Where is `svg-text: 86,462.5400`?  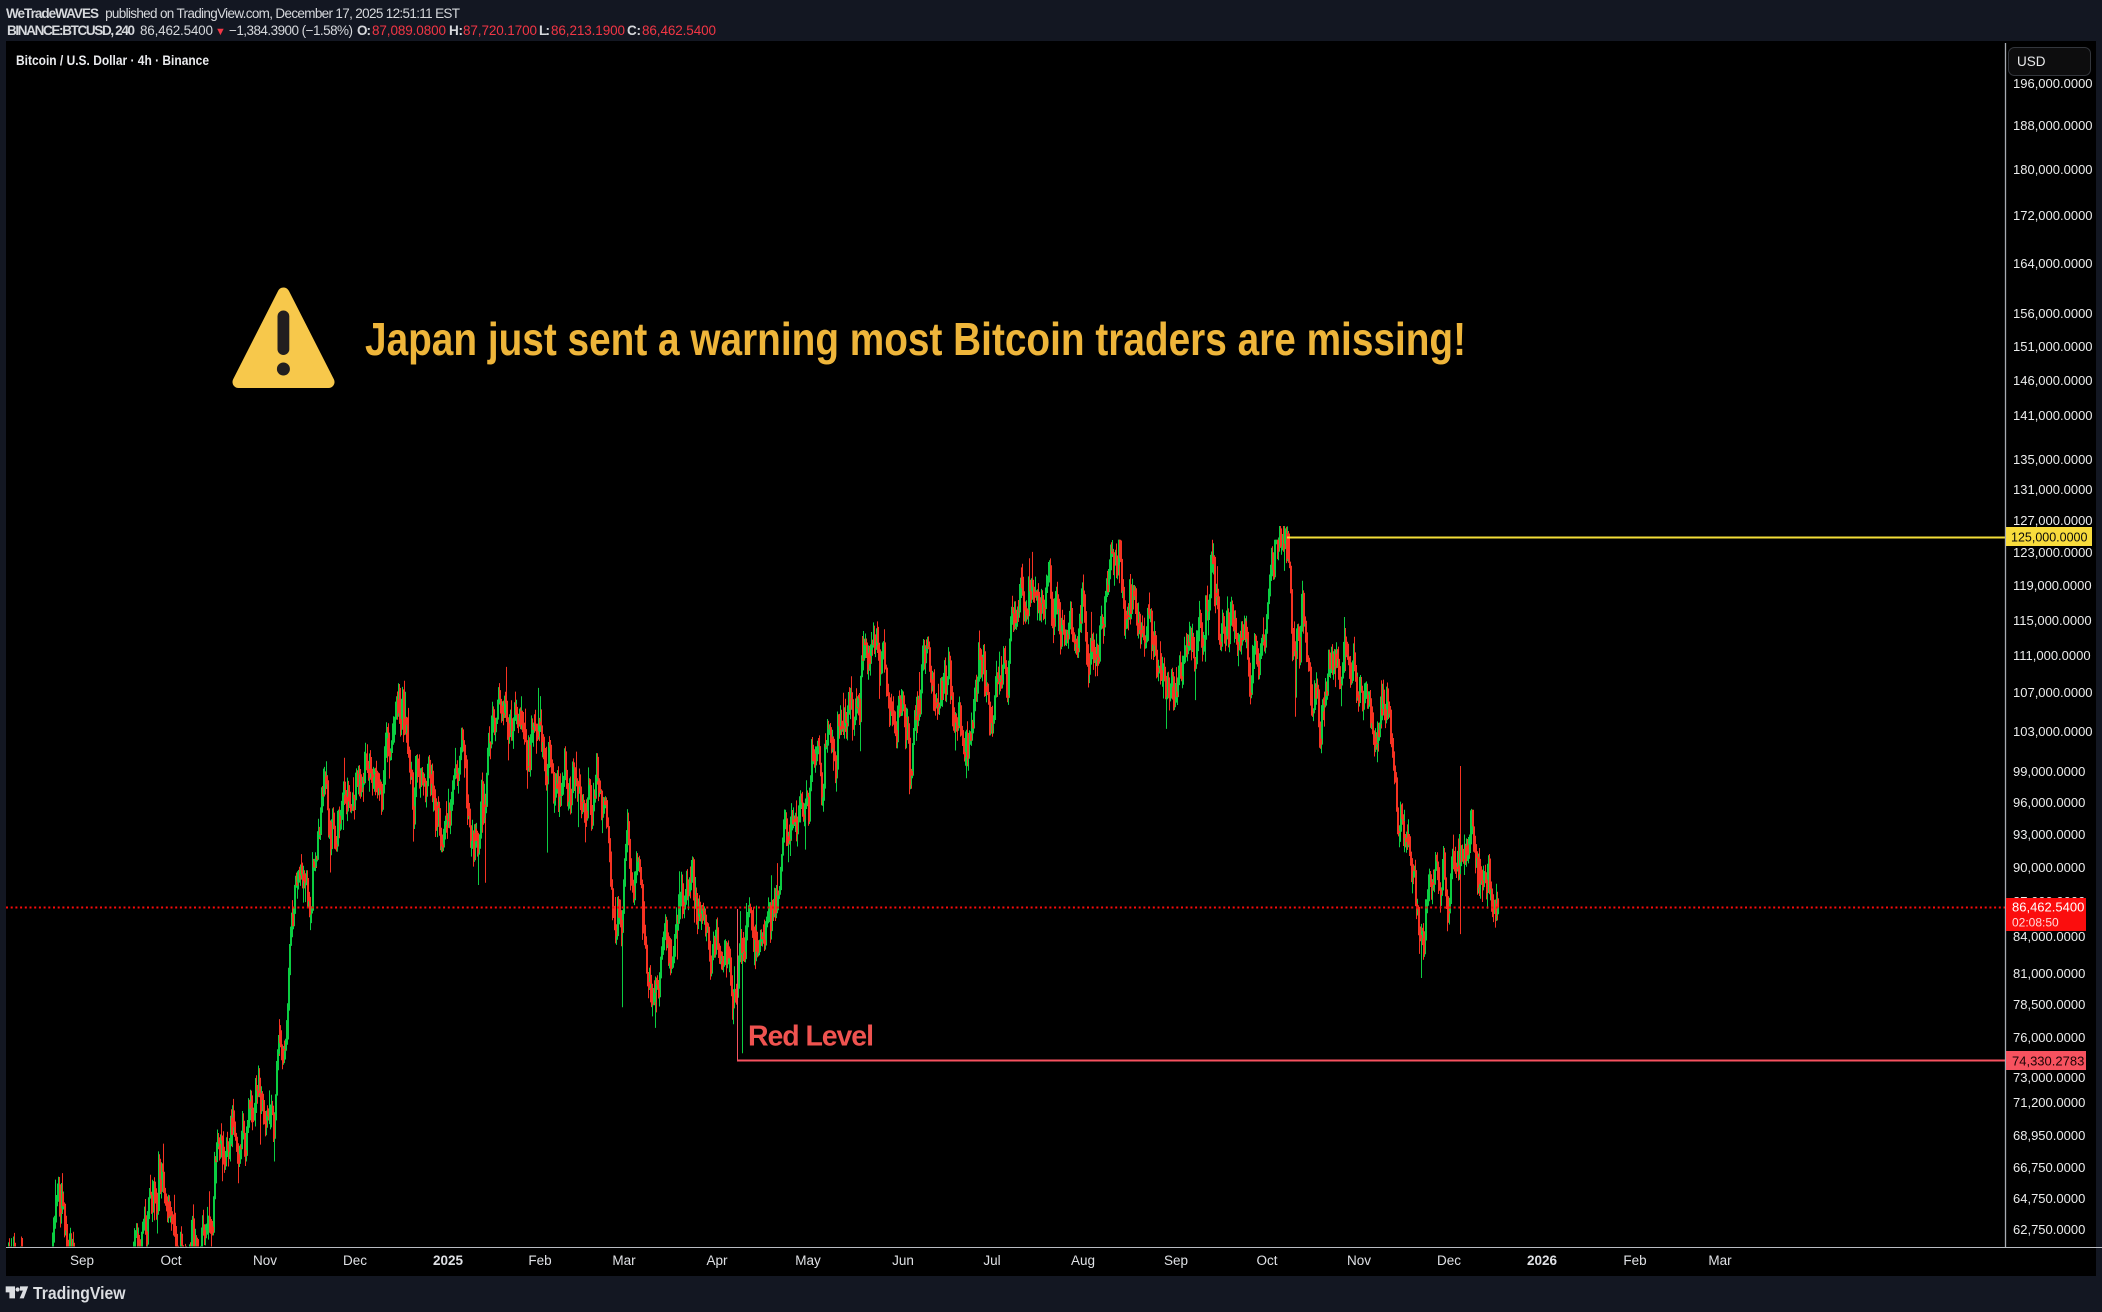 svg-text: 86,462.5400 is located at coordinates (2048, 907).